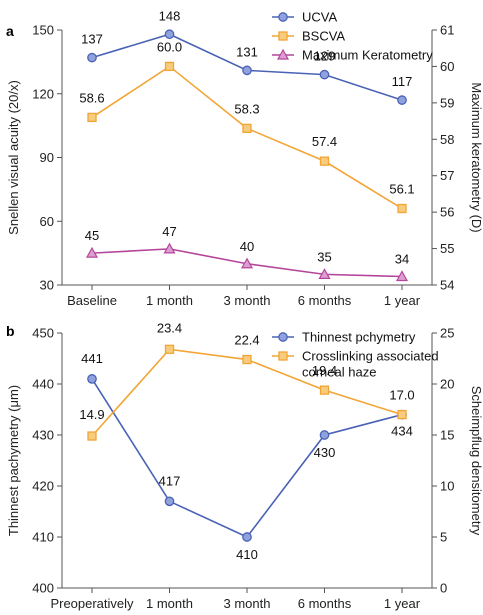  What do you see at coordinates (447, 66) in the screenshot?
I see `right-tick-label: 60` at bounding box center [447, 66].